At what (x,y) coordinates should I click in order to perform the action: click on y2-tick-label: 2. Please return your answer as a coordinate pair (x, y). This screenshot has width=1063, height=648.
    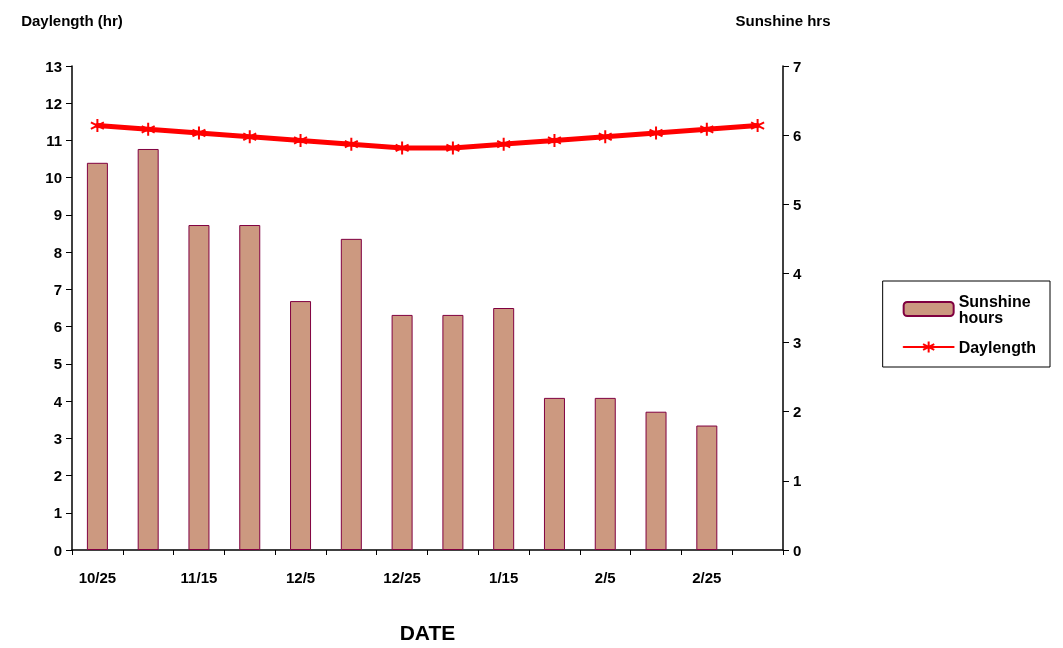
    Looking at the image, I should click on (797, 412).